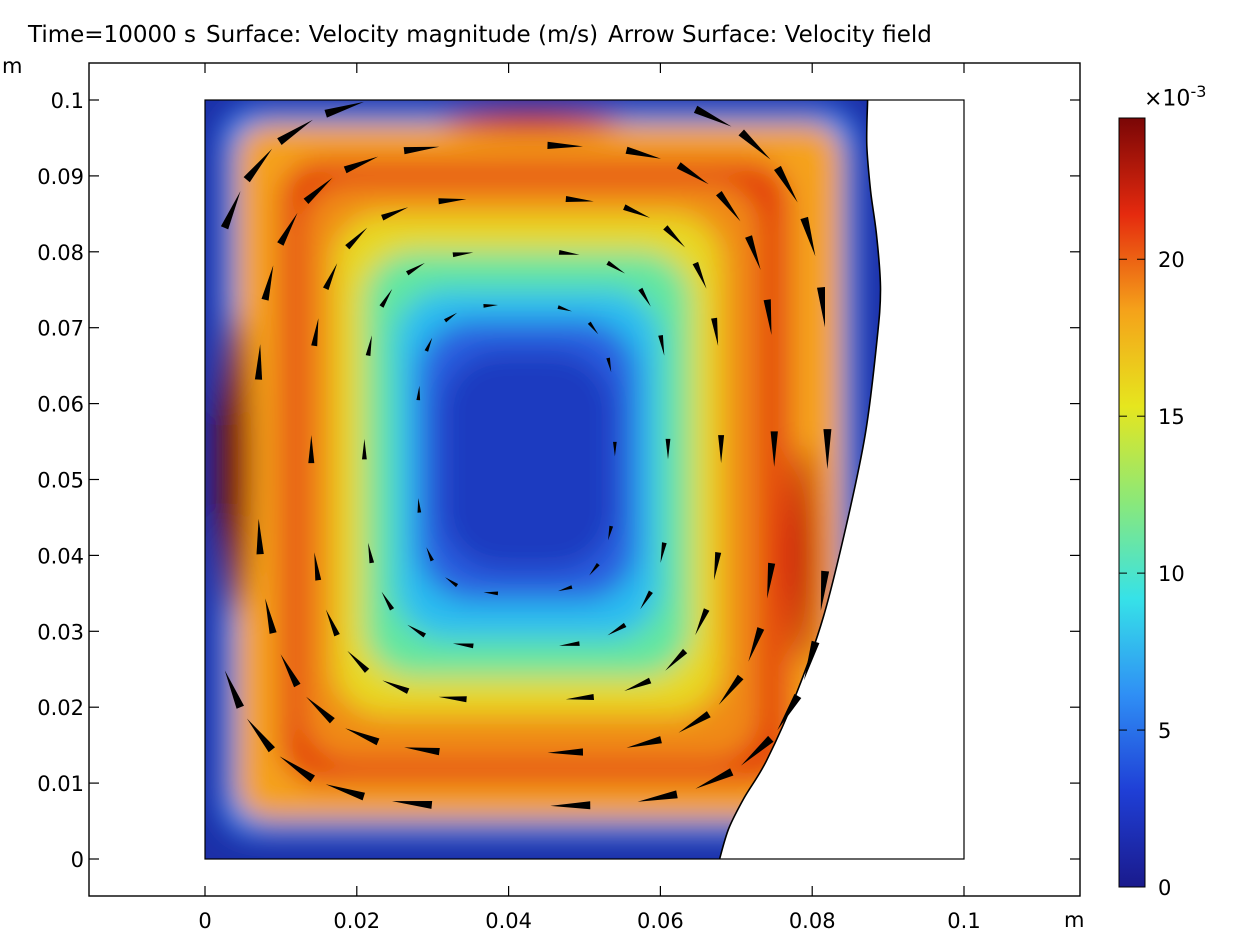 The width and height of the screenshot is (1248, 936). I want to click on y-tick-label: 0.06, so click(60, 405).